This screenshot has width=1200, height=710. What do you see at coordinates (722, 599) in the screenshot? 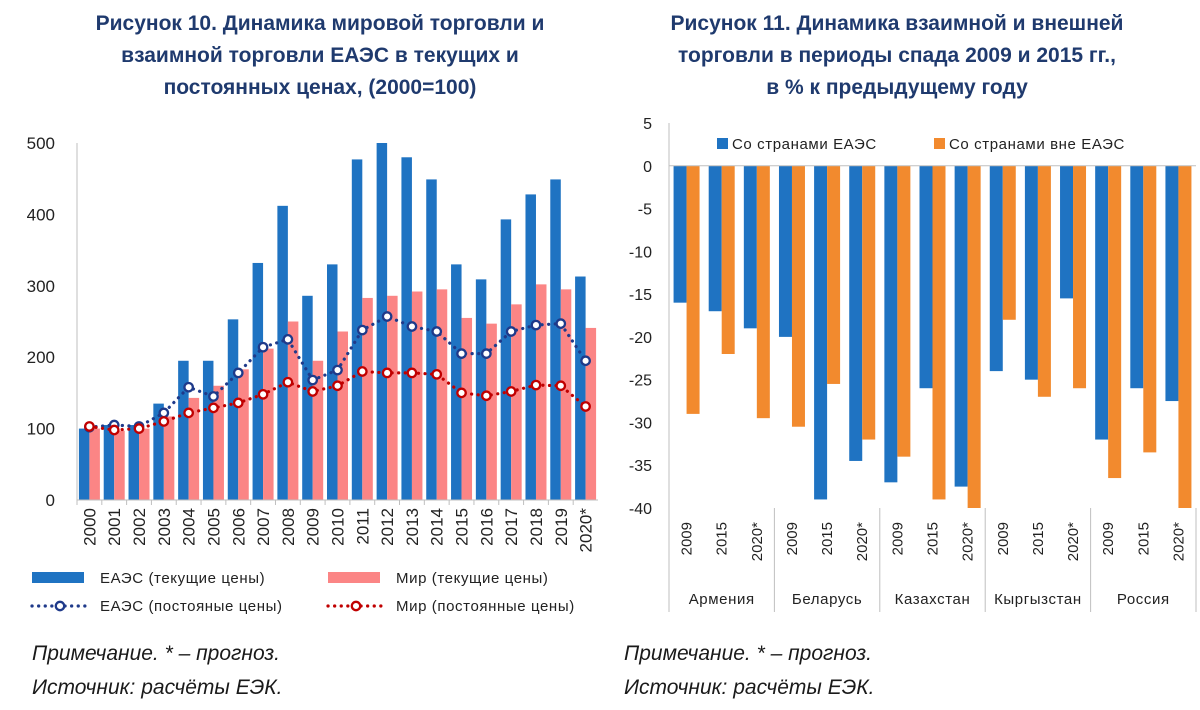
I see `group-label: Армения` at bounding box center [722, 599].